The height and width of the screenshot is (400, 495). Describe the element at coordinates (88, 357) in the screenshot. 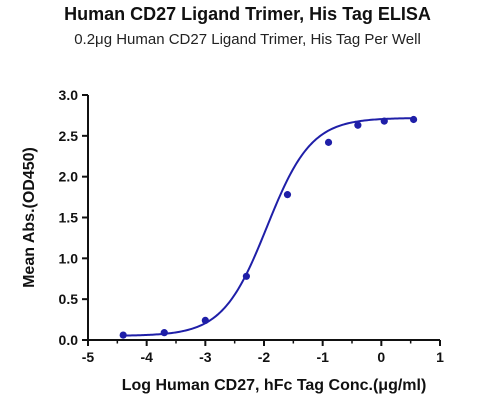

I see `x-tick-label: -5` at that location.